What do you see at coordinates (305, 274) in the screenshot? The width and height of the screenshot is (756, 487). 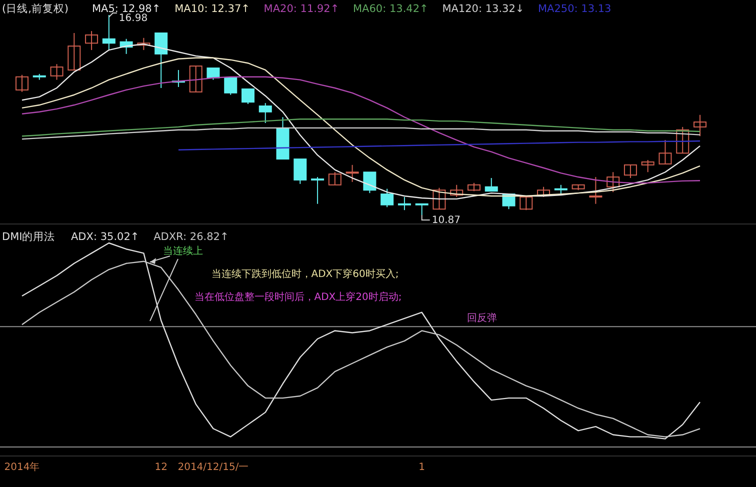 I see `annotation: 当连续下跌到低位时，ADX下穿60时买入;` at bounding box center [305, 274].